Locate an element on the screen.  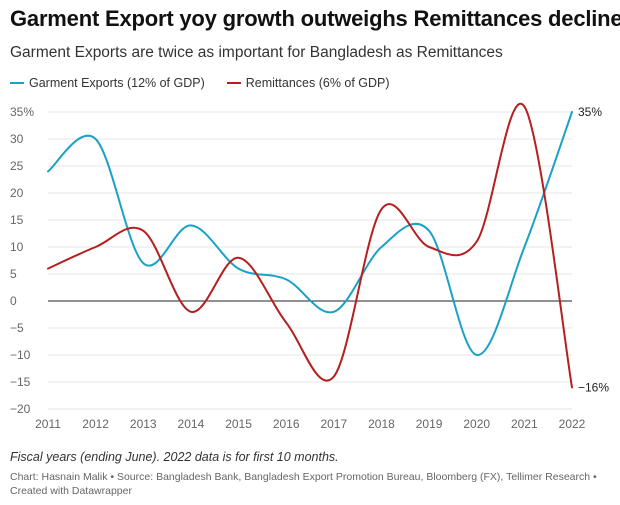
legend-swatch-garment is located at coordinates (17, 83).